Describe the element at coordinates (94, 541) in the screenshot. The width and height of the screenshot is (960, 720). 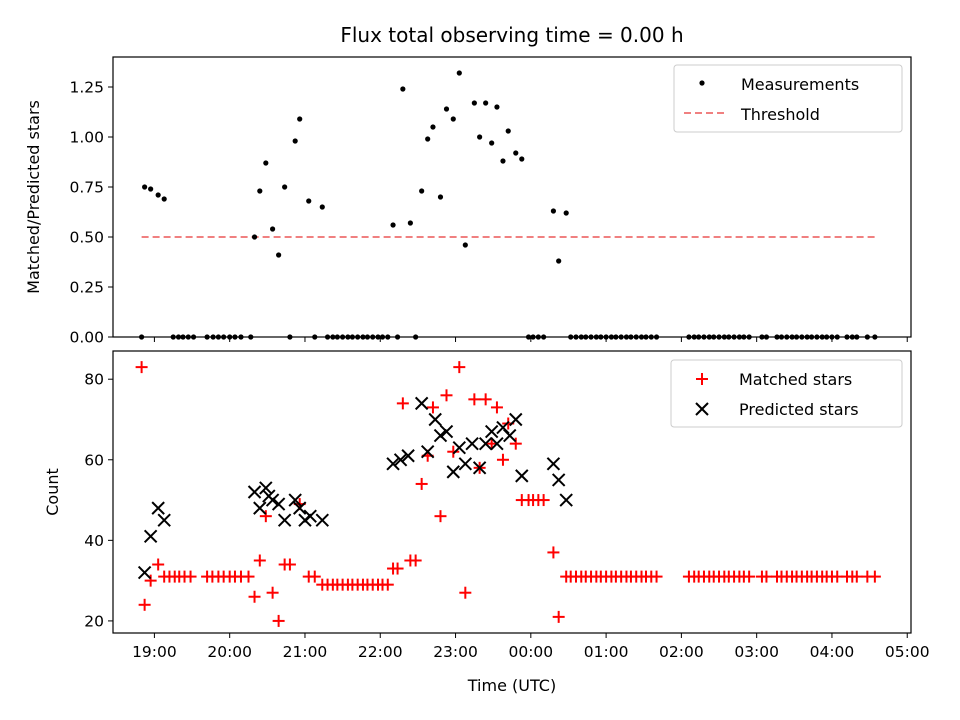
I see `bottom-y-tick-label: 40` at that location.